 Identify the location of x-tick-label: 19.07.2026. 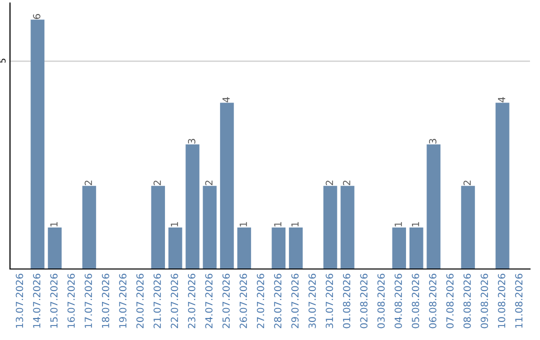
(122, 301).